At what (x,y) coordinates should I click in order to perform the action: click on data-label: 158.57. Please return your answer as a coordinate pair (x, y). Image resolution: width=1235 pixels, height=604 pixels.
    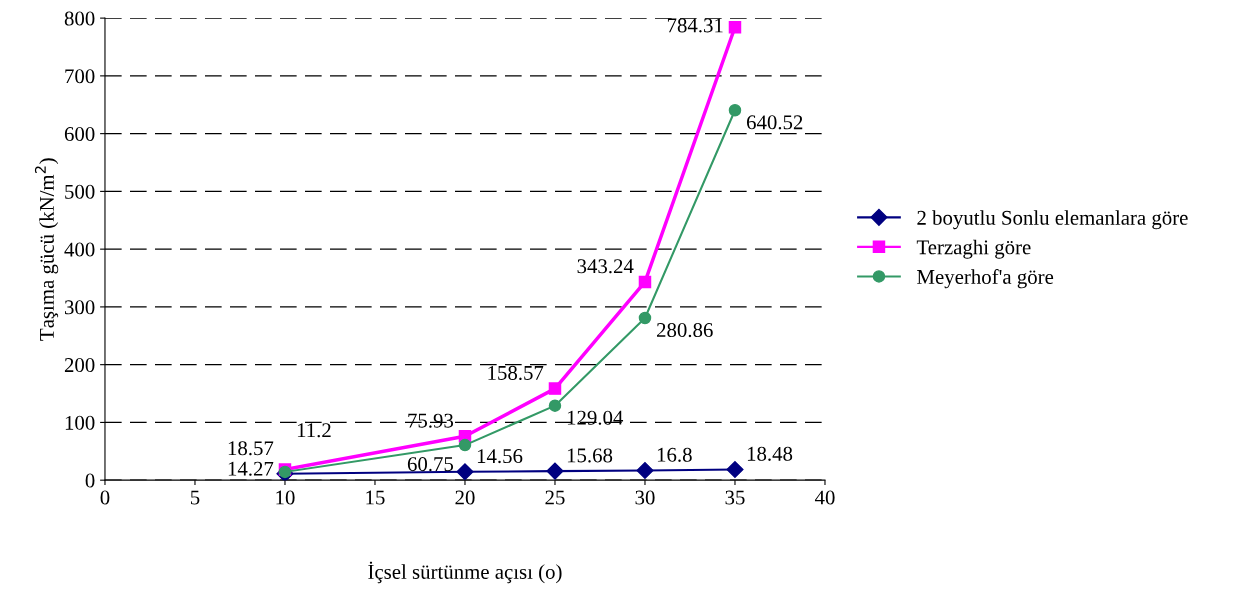
    Looking at the image, I should click on (516, 373).